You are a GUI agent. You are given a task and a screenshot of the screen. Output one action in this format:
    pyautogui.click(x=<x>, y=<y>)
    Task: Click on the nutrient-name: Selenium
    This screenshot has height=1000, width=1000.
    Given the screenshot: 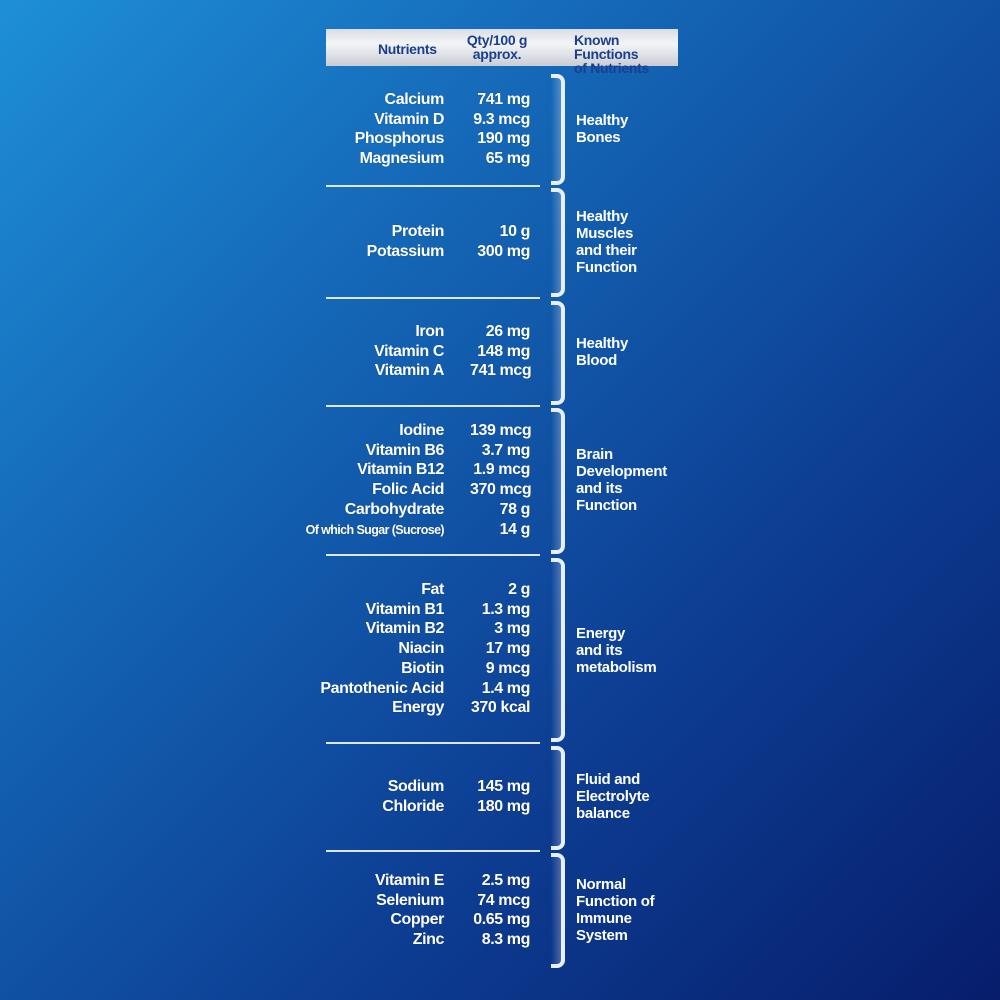 What is the action you would take?
    pyautogui.click(x=410, y=900)
    